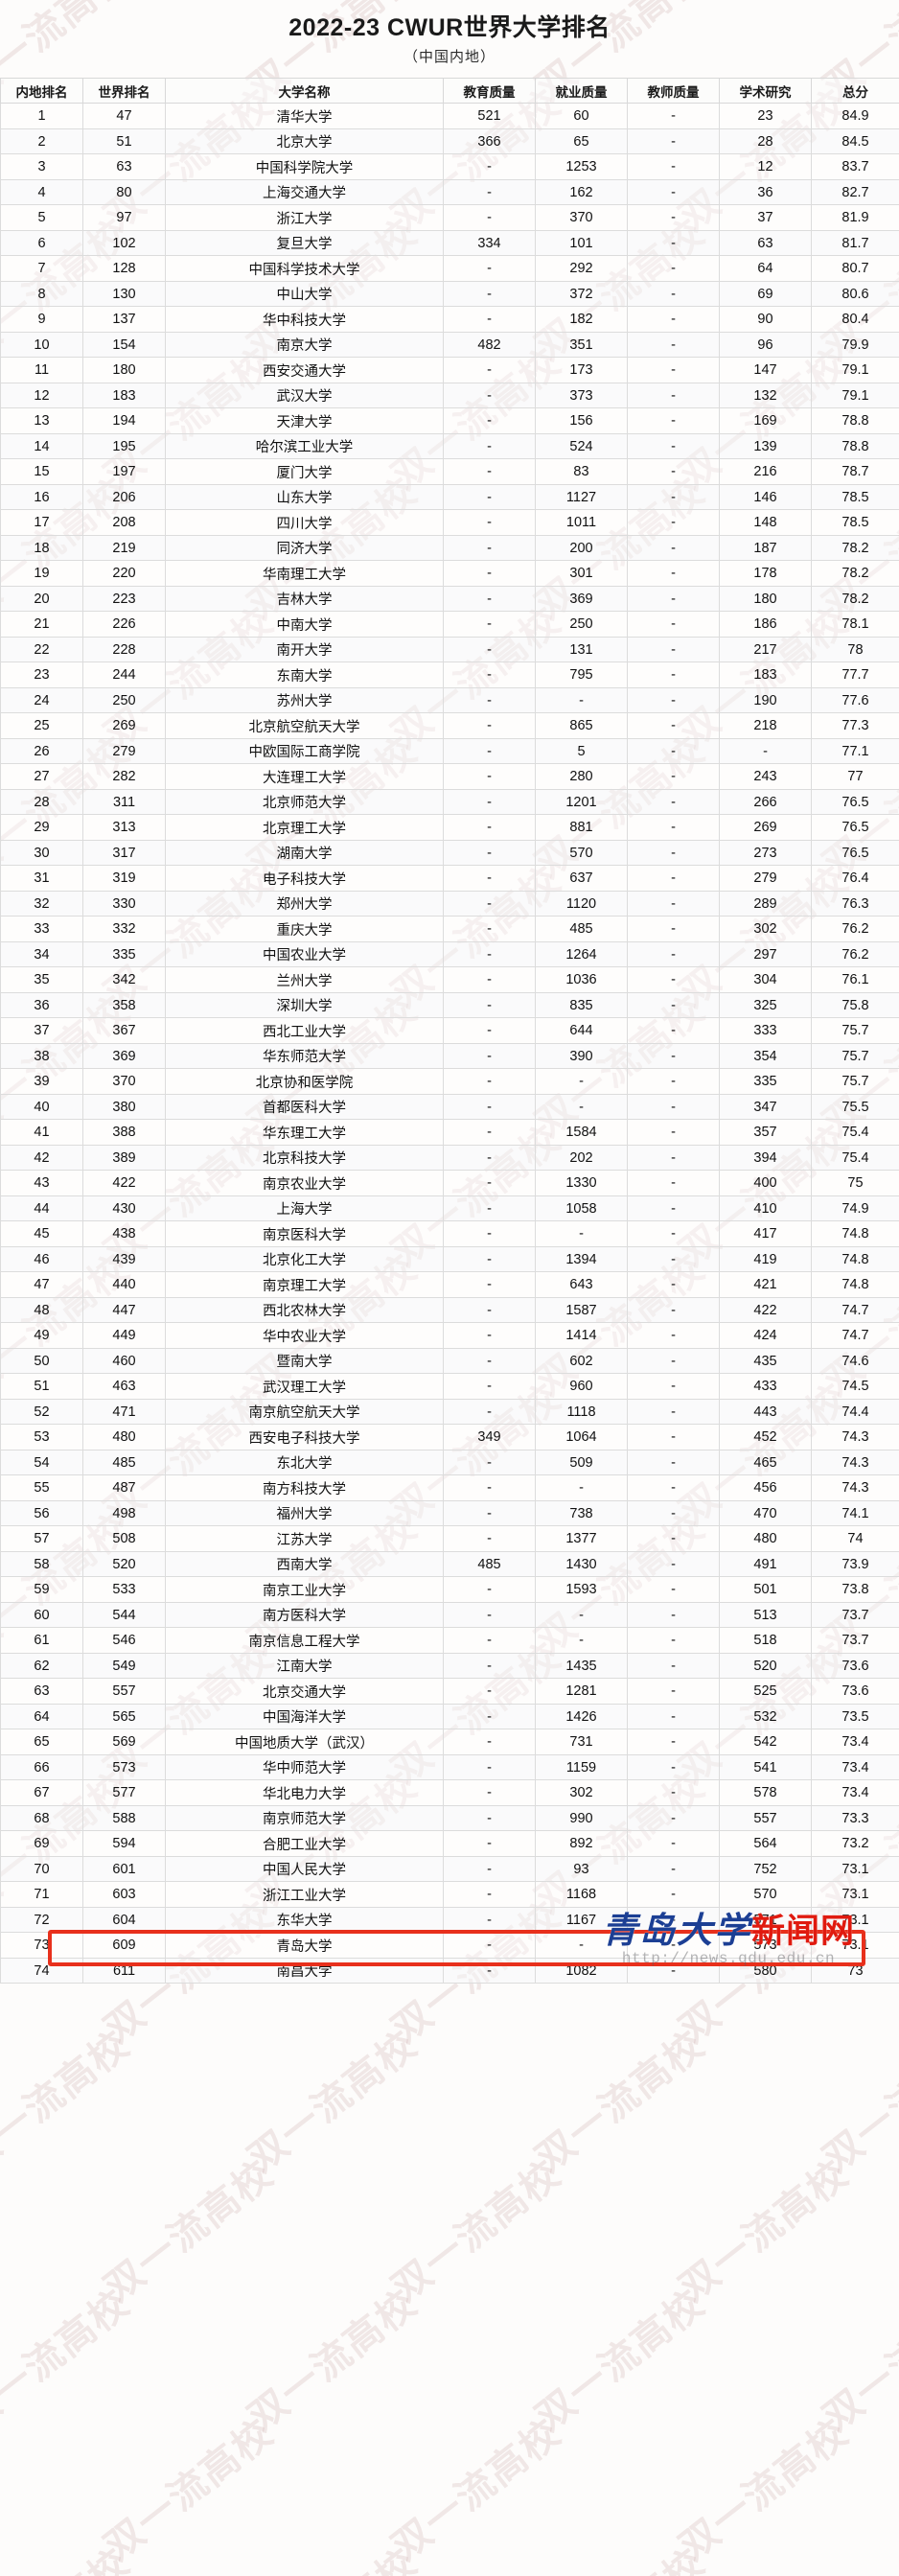 This screenshot has width=899, height=2576. What do you see at coordinates (41, 1412) in the screenshot?
I see `cell-domestic-rank: 52` at bounding box center [41, 1412].